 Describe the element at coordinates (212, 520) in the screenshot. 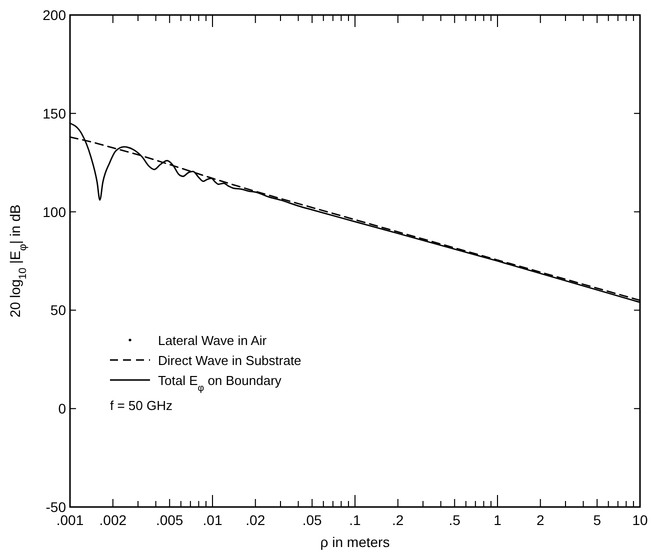

I see `x-tick-label: .01` at that location.